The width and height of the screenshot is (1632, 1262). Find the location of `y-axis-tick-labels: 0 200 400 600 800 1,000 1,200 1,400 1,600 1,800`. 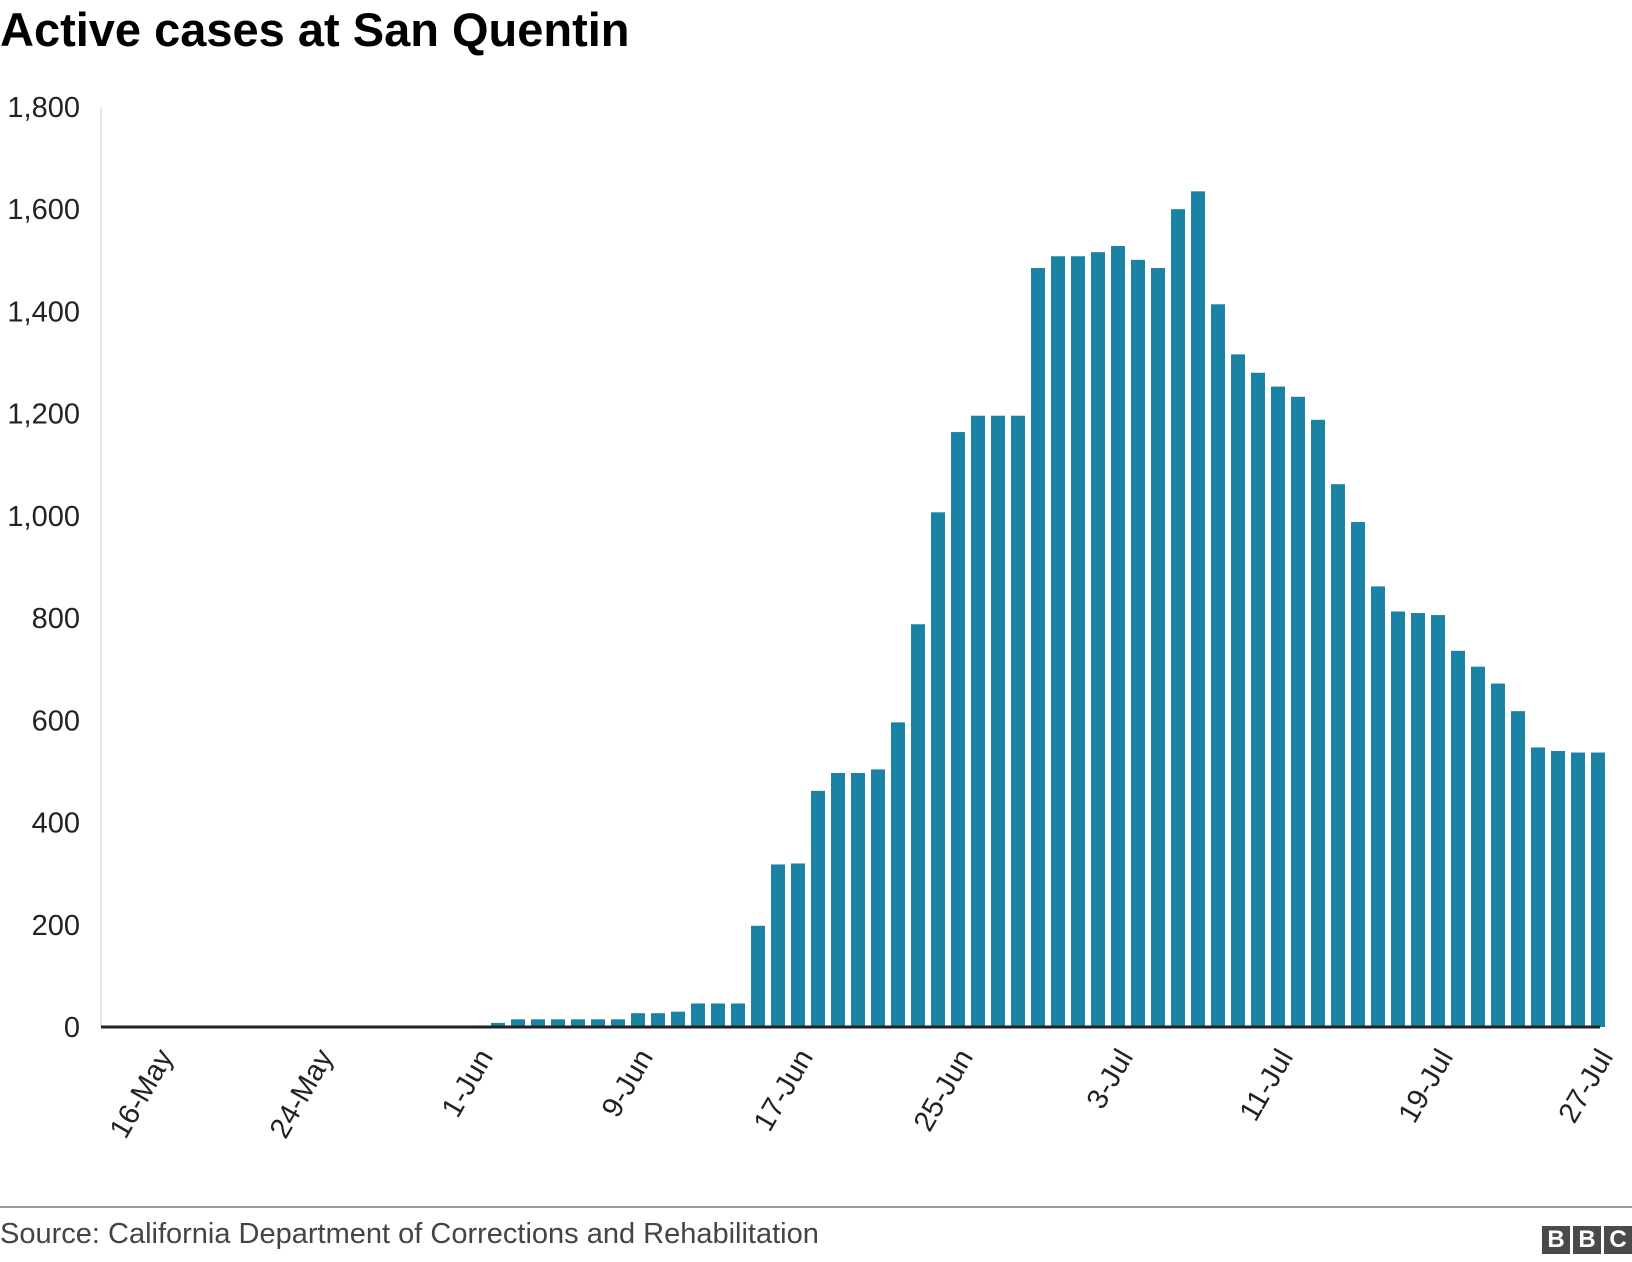

y-axis-tick-labels: 0 200 400 600 800 1,000 1,200 1,400 1,600 1,800 is located at coordinates (43, 568).